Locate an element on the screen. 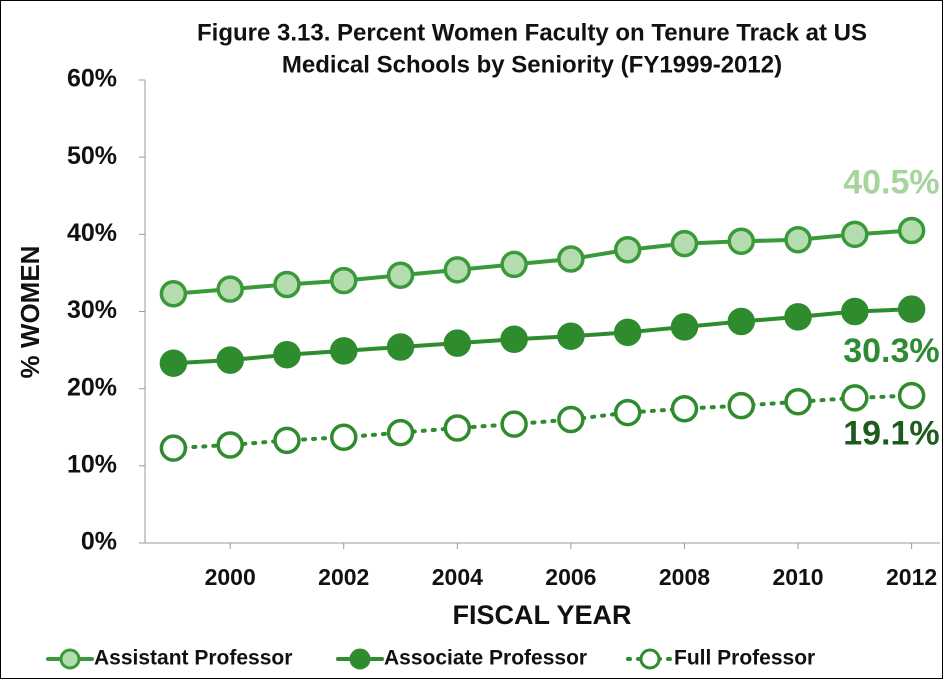  y-tick-label: 60% is located at coordinates (92, 79).